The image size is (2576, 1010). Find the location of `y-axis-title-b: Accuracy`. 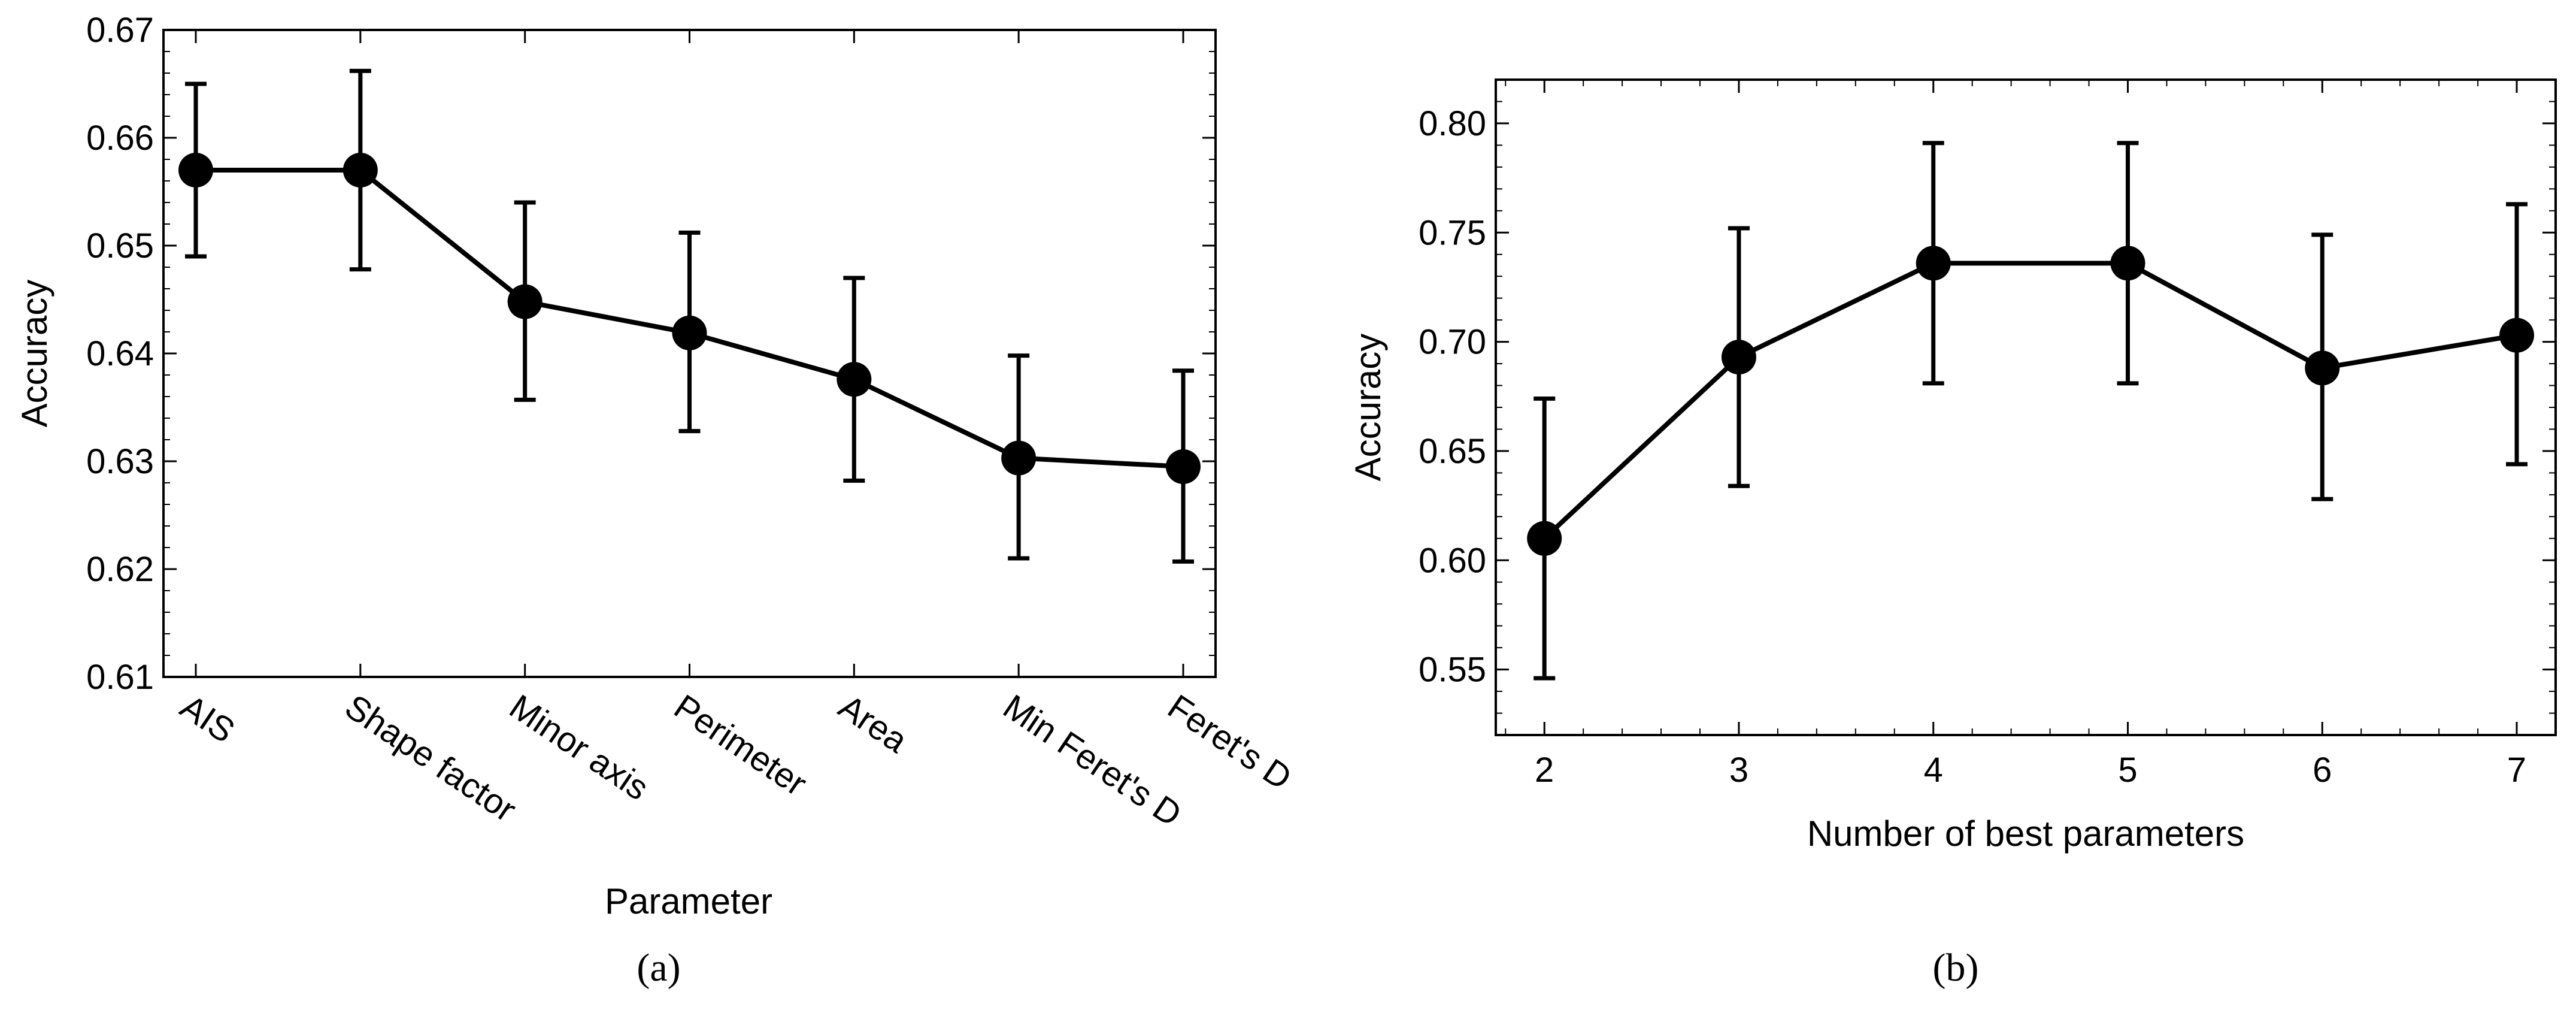

y-axis-title-b: Accuracy is located at coordinates (1368, 408).